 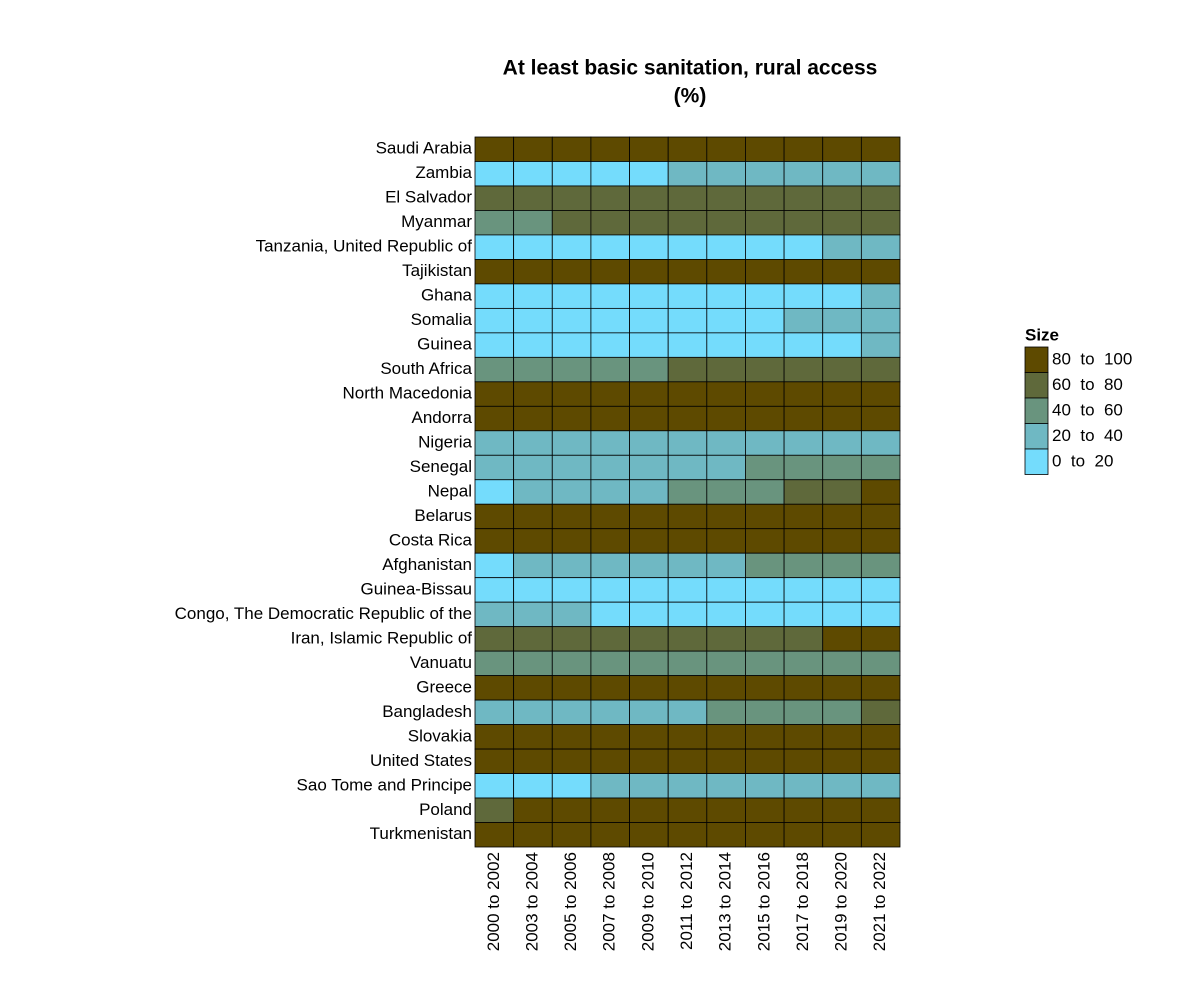 What do you see at coordinates (424, 148) in the screenshot?
I see `row-label: Saudi Arabia` at bounding box center [424, 148].